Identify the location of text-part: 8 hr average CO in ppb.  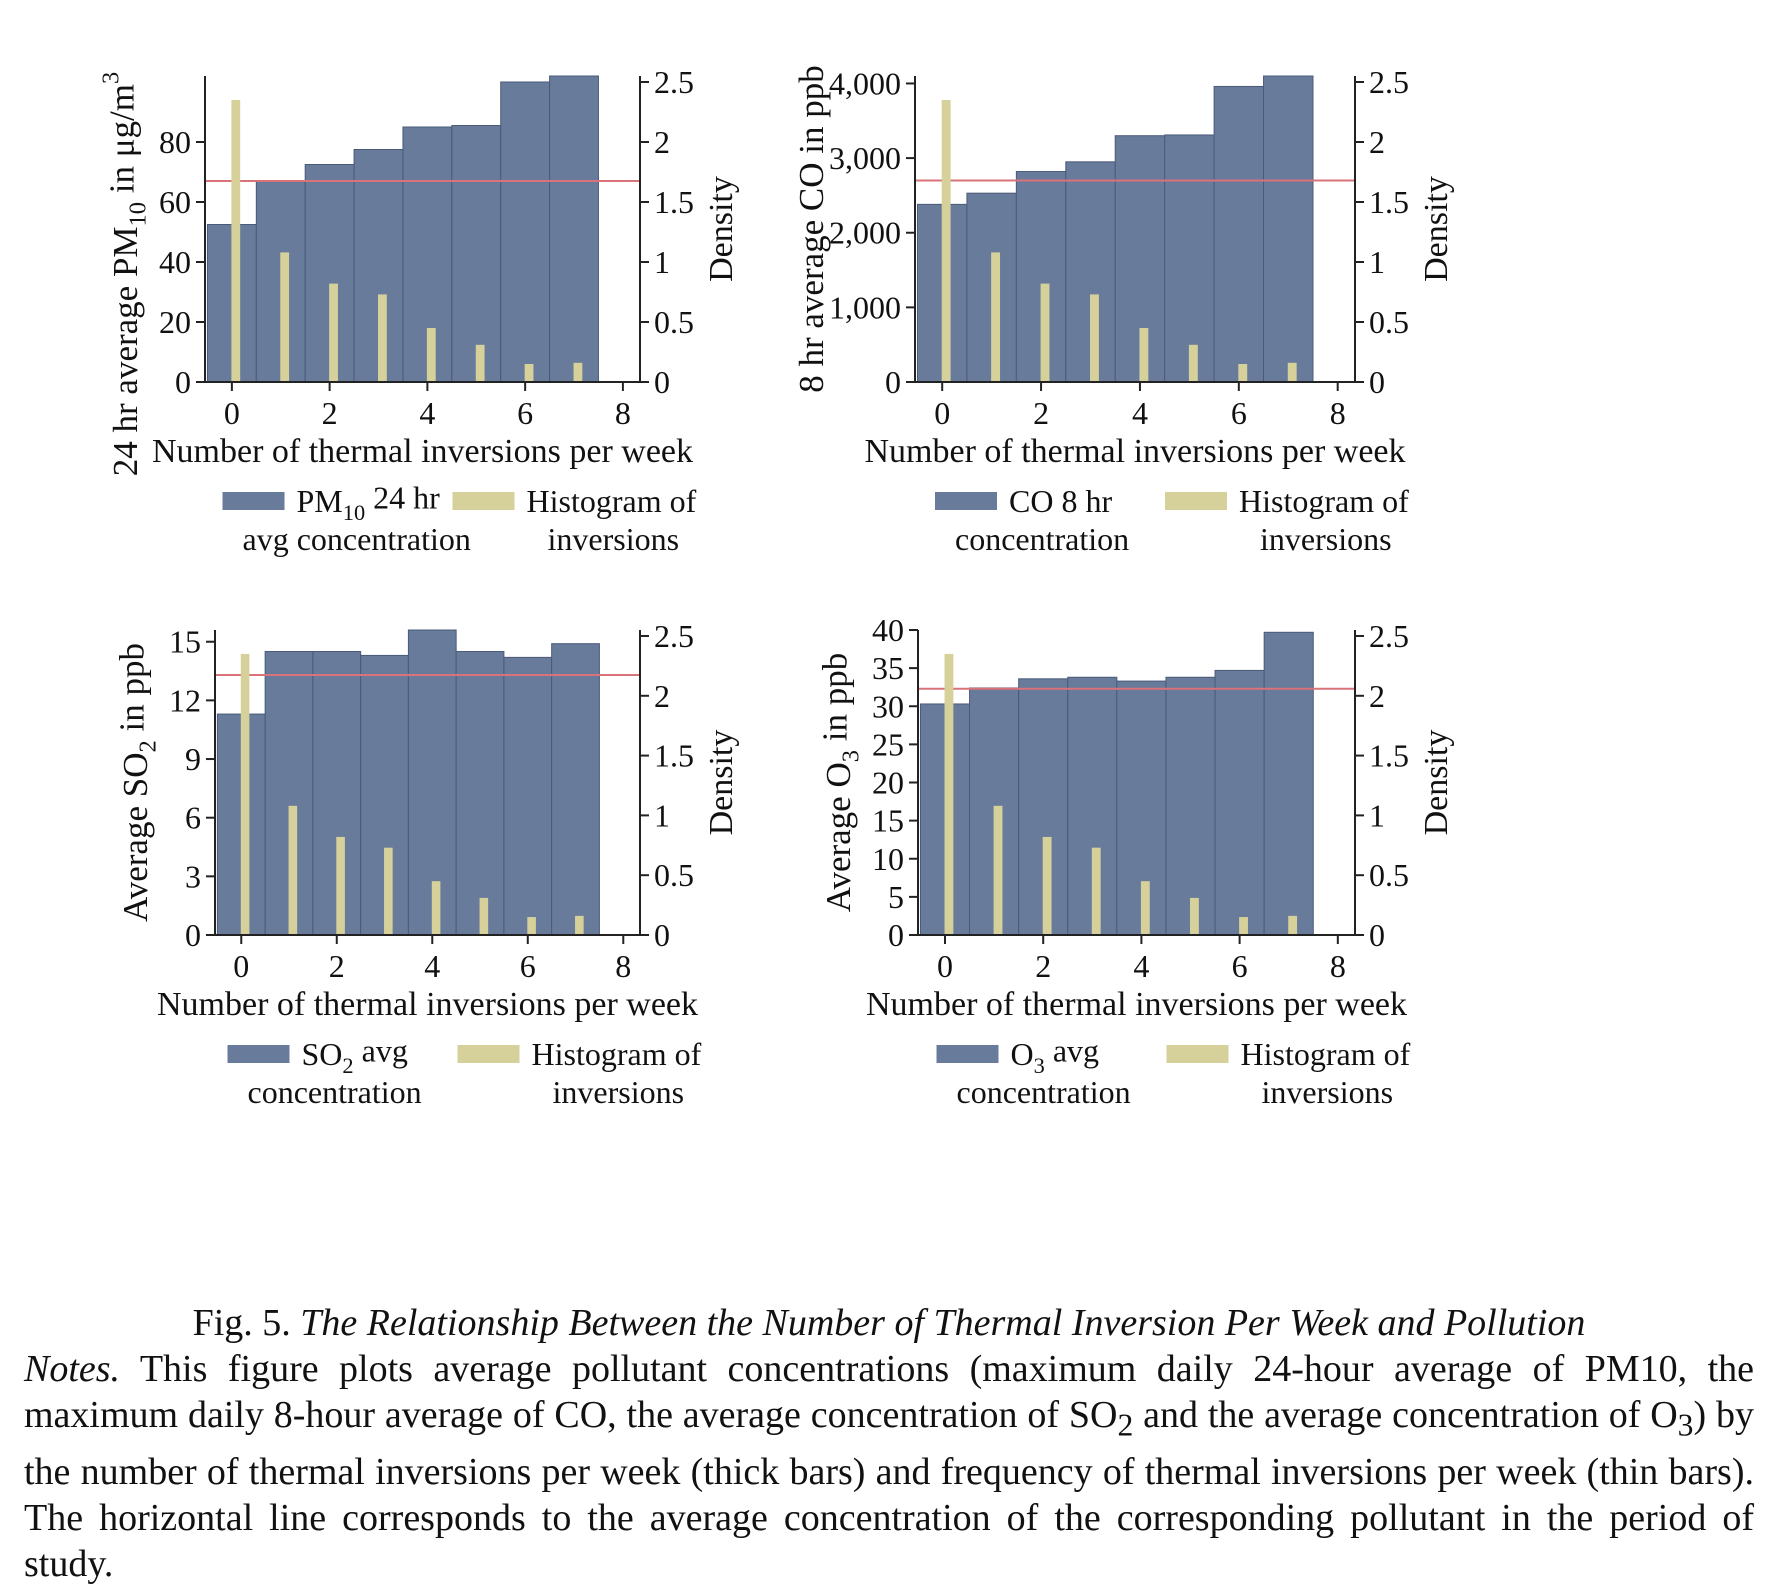
(811, 229).